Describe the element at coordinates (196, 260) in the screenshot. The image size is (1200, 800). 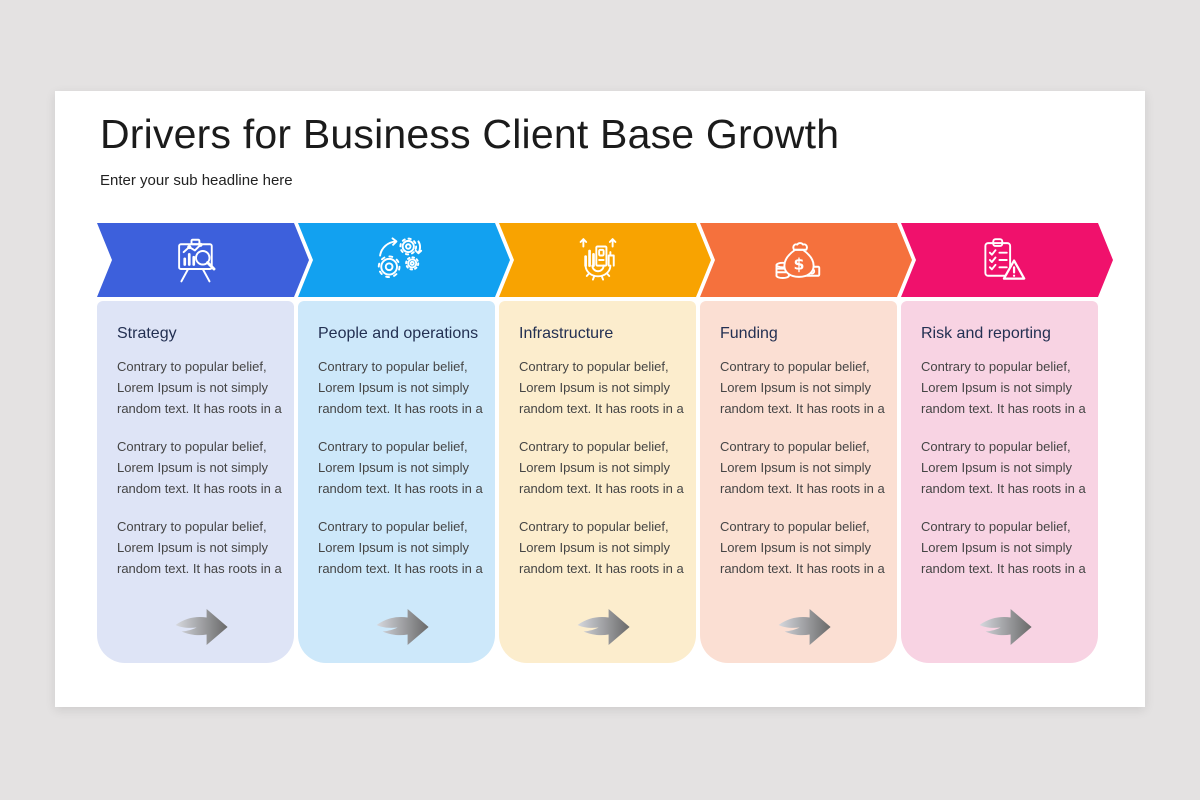
I see `presentation-chart-magnifier-icon` at that location.